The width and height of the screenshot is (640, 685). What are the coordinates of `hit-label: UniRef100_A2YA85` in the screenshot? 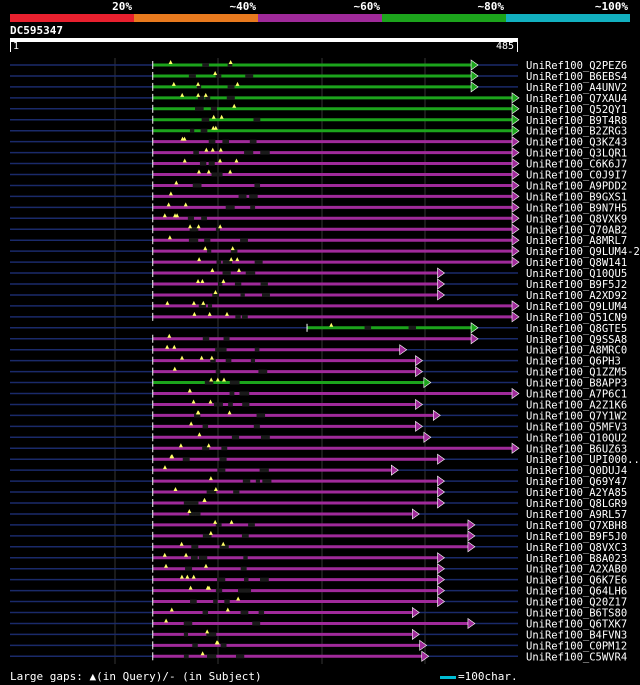 It's located at (576, 493).